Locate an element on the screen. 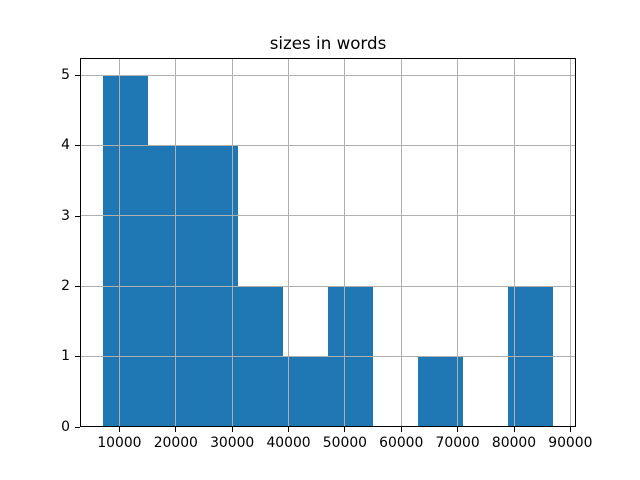 Image resolution: width=640 pixels, height=480 pixels. chart-title: sizes in words is located at coordinates (328, 43).